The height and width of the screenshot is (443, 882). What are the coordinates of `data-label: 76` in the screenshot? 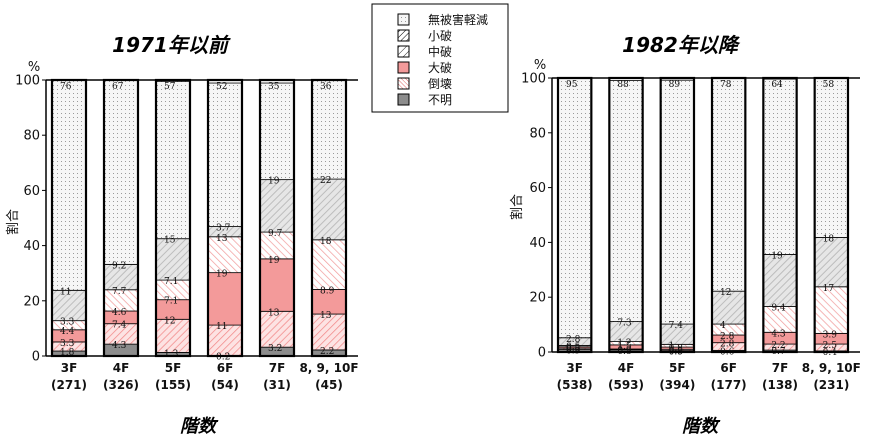 It's located at (66, 87).